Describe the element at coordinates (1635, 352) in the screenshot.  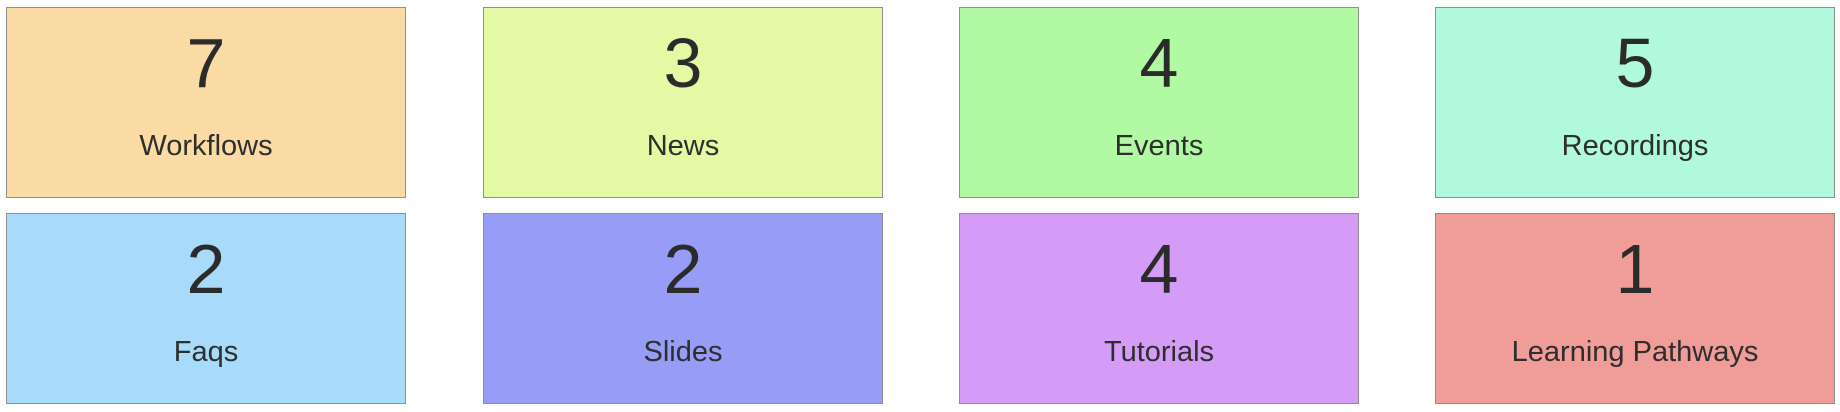
I see `tile-label: Learning Pathways` at that location.